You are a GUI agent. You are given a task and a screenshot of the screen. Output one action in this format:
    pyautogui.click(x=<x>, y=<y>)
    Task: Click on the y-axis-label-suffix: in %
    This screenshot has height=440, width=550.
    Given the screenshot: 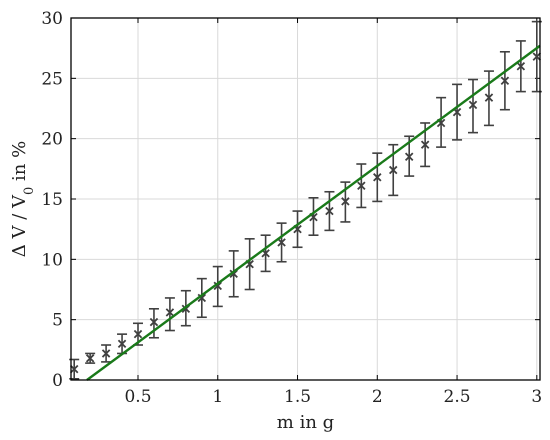 What is the action you would take?
    pyautogui.click(x=19, y=164)
    